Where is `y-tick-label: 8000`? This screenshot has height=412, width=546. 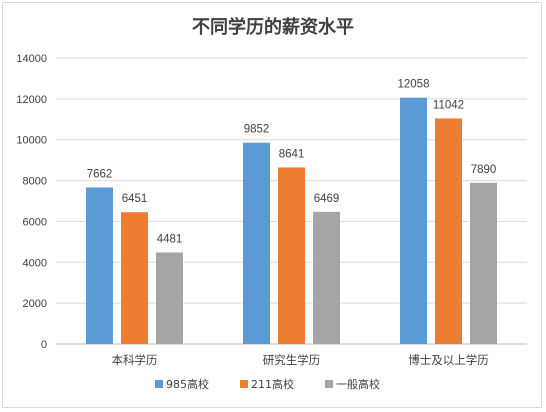
y-tick-label: 8000 is located at coordinates (35, 182).